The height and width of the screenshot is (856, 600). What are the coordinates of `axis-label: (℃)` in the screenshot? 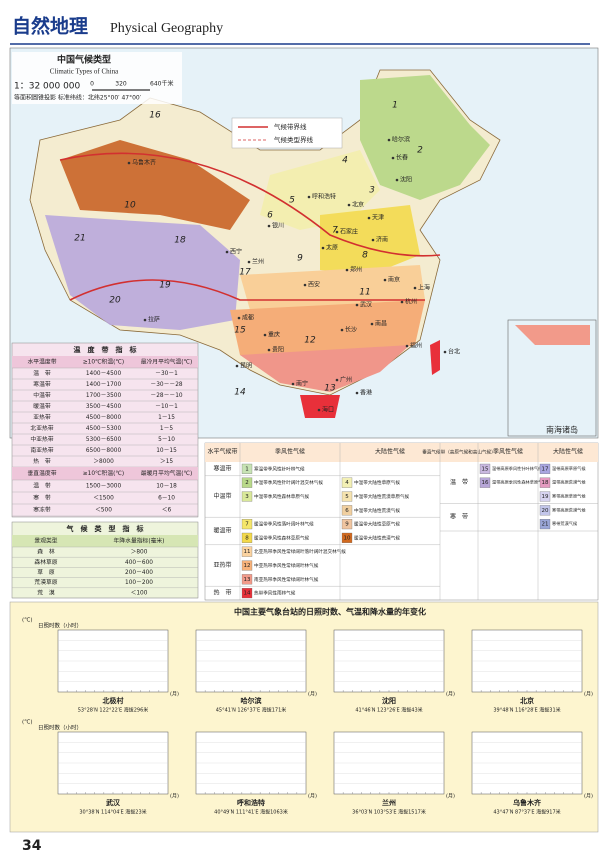 It's located at (27, 620).